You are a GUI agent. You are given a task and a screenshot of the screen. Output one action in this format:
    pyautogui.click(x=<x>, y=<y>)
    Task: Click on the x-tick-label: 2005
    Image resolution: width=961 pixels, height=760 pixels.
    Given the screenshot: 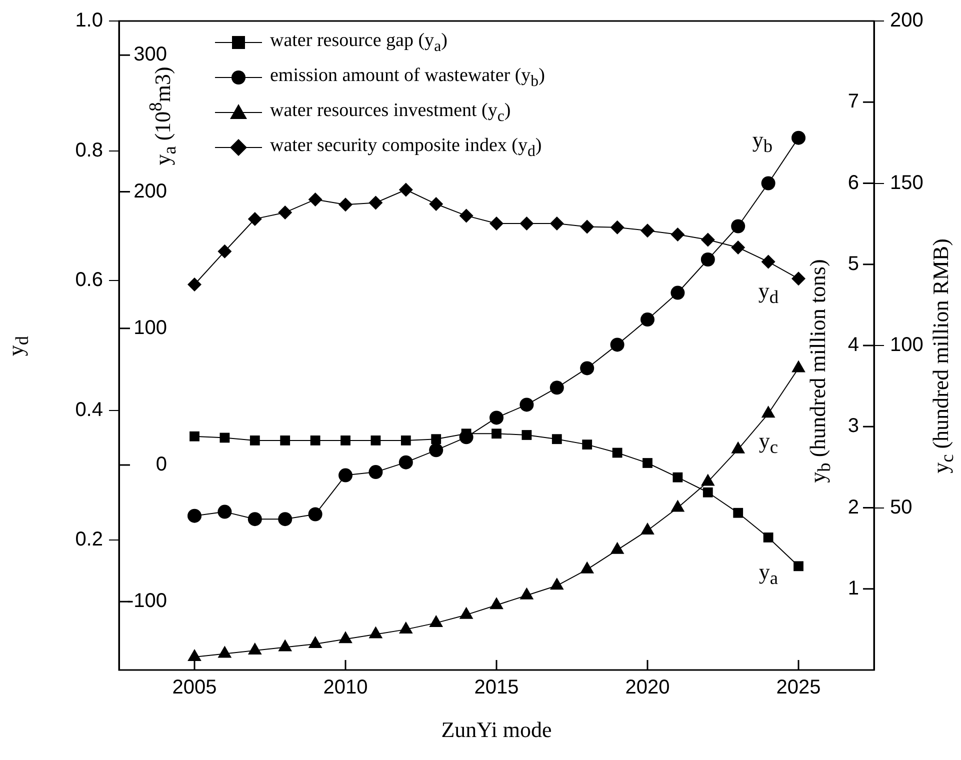 What is the action you would take?
    pyautogui.click(x=194, y=687)
    